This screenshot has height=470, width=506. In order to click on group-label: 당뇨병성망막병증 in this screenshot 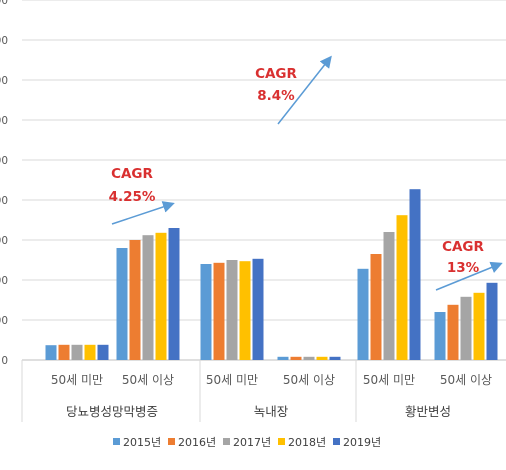, I will do `click(112, 411)`.